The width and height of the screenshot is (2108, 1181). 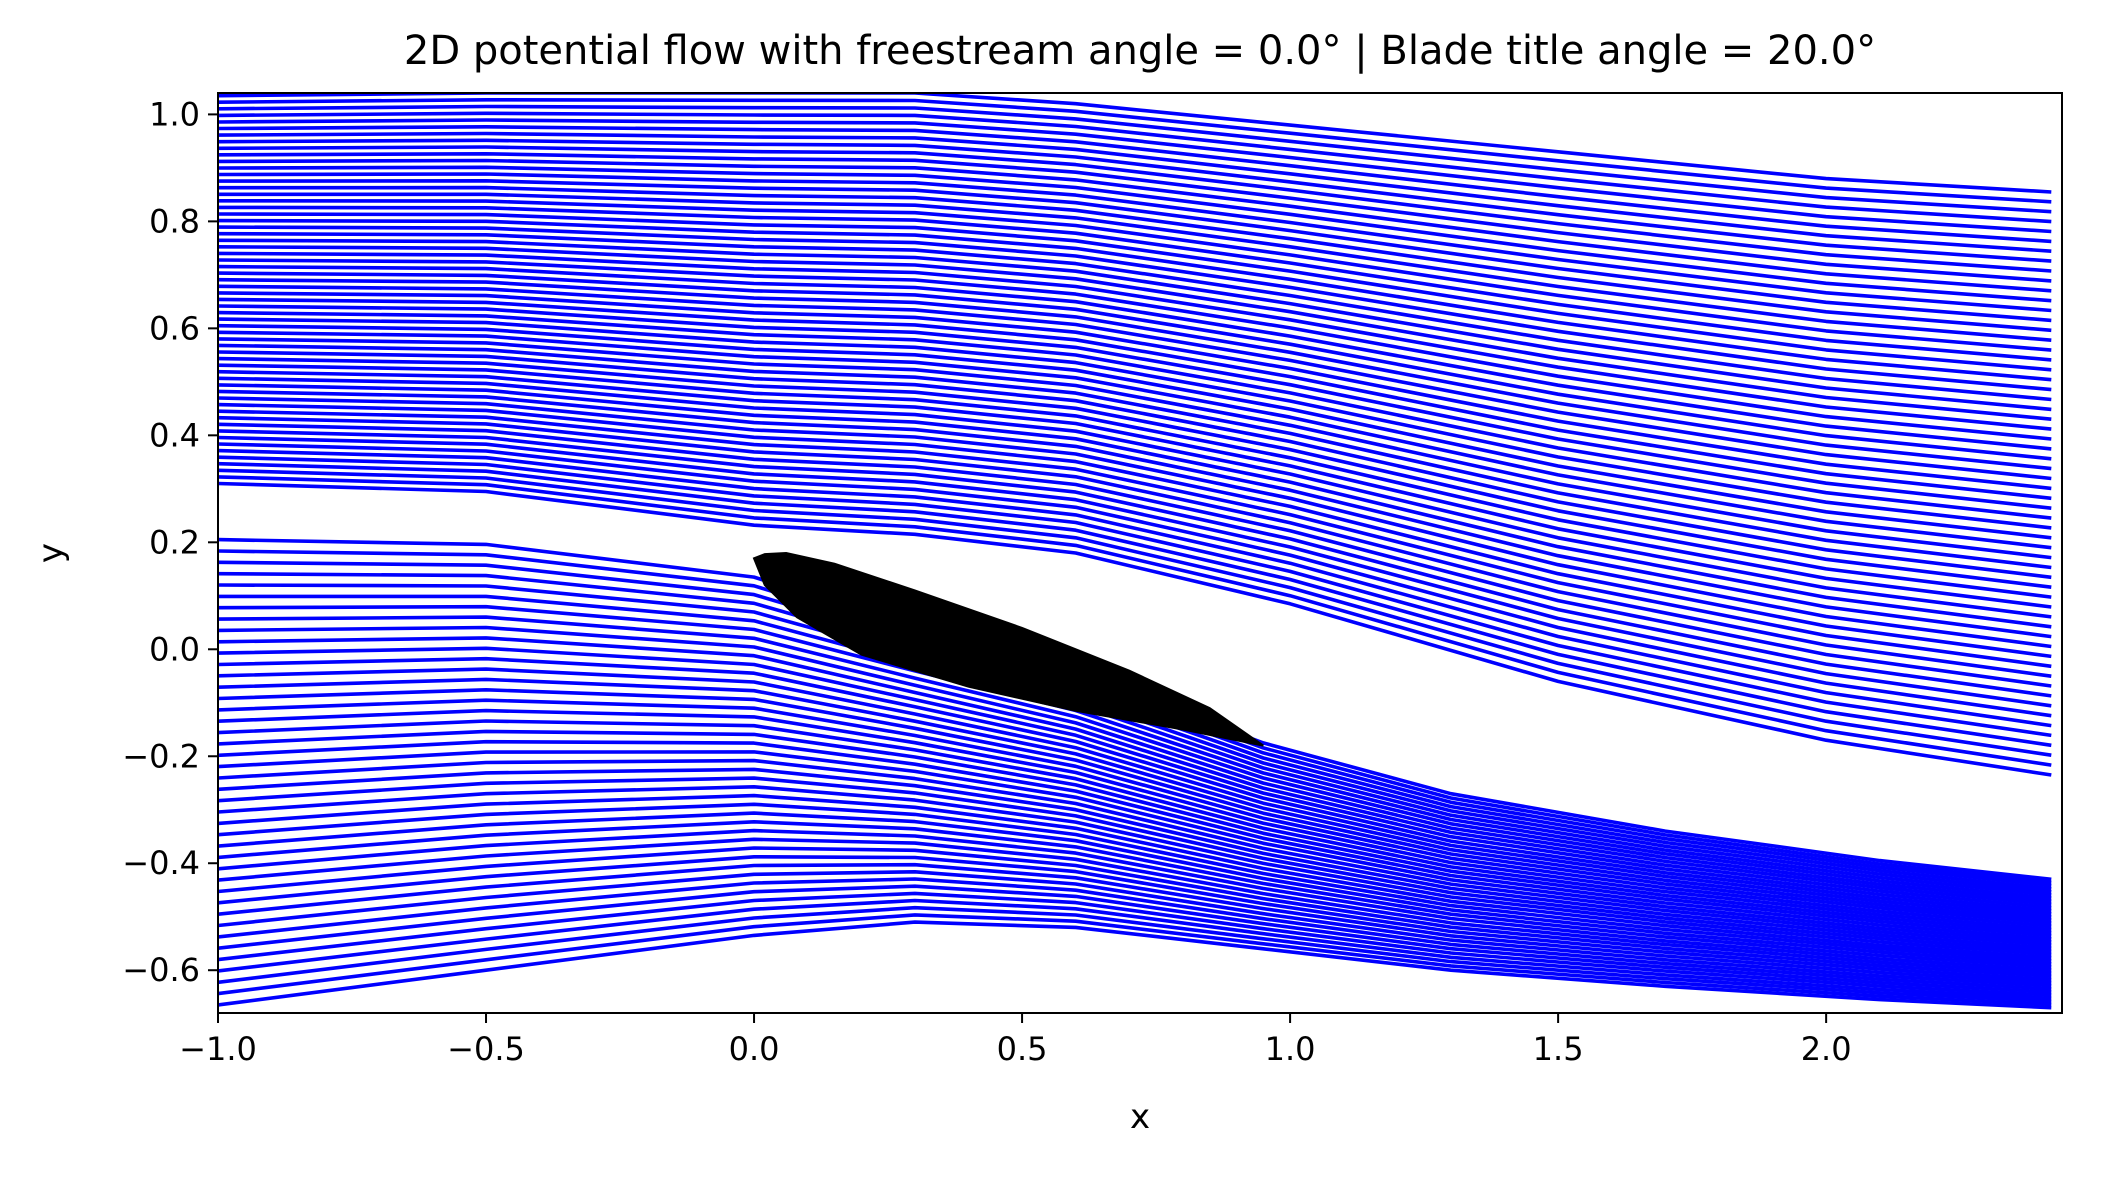 What do you see at coordinates (161, 756) in the screenshot?
I see `y-tick-label: −0.2` at bounding box center [161, 756].